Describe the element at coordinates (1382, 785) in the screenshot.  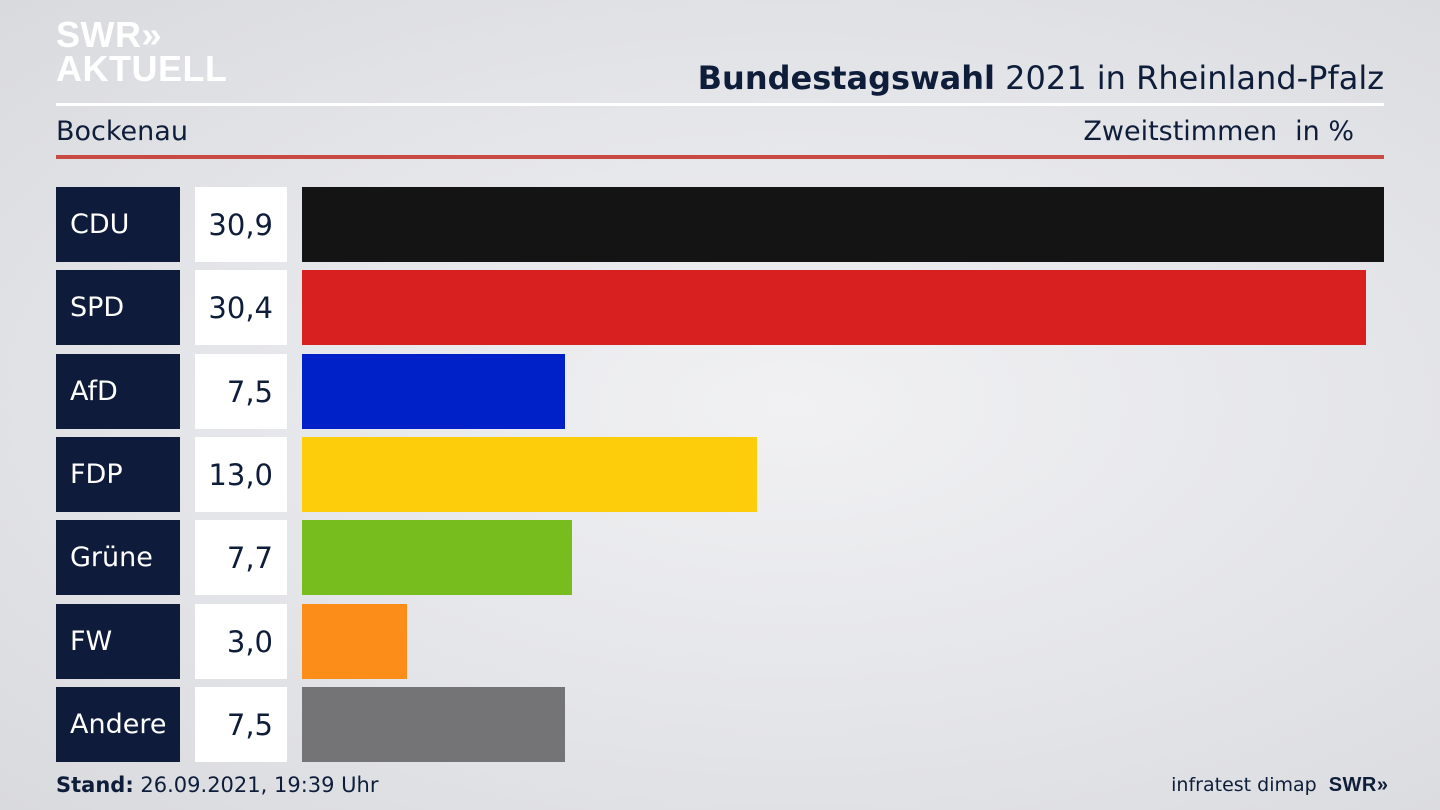
I see `swr-footer-arrows-icon: »` at that location.